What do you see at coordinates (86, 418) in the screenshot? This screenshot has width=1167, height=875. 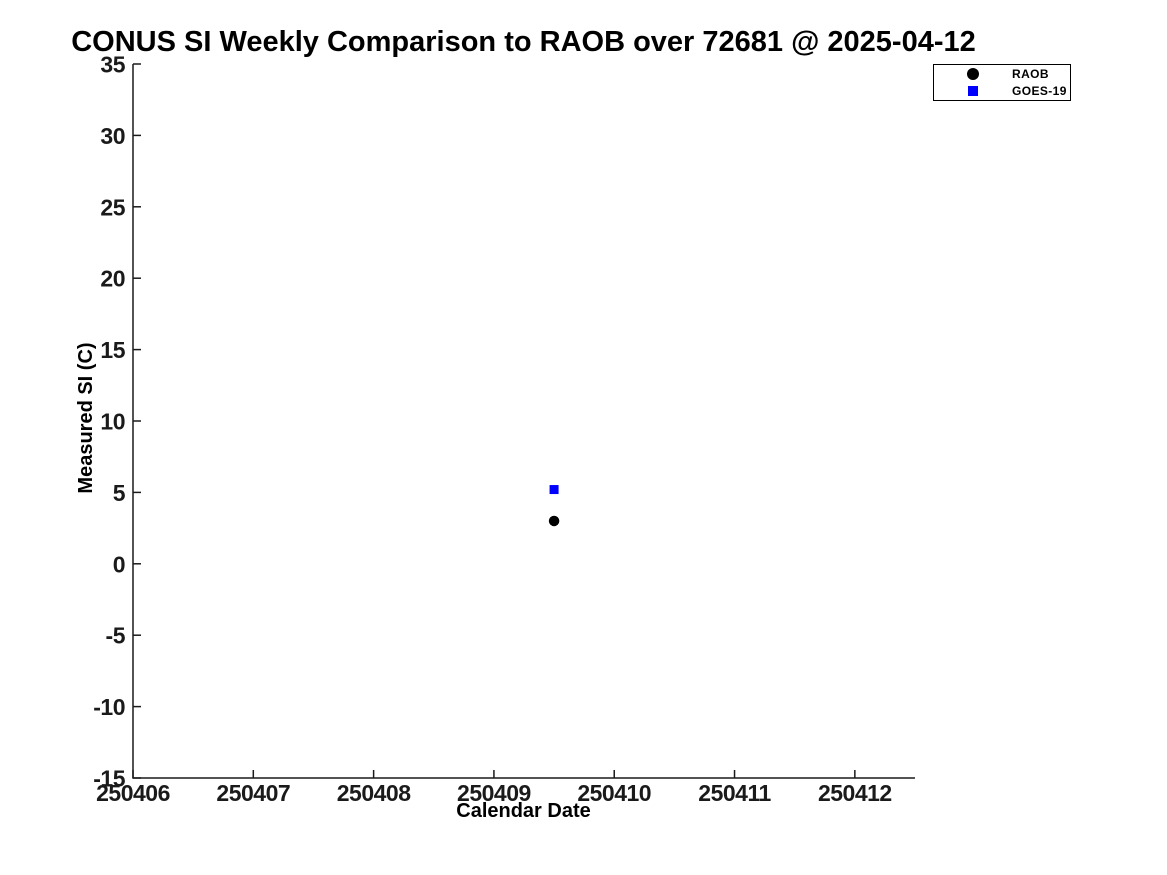 I see `y-axis-label: Measured SI (C)` at bounding box center [86, 418].